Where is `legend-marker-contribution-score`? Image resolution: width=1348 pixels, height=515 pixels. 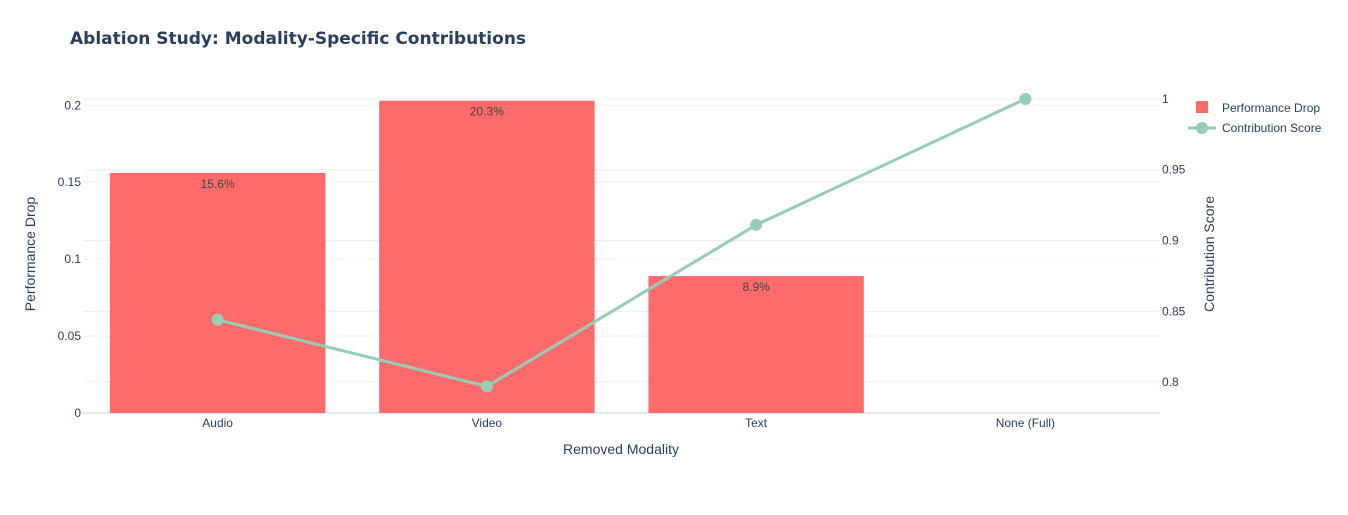
legend-marker-contribution-score is located at coordinates (1202, 128).